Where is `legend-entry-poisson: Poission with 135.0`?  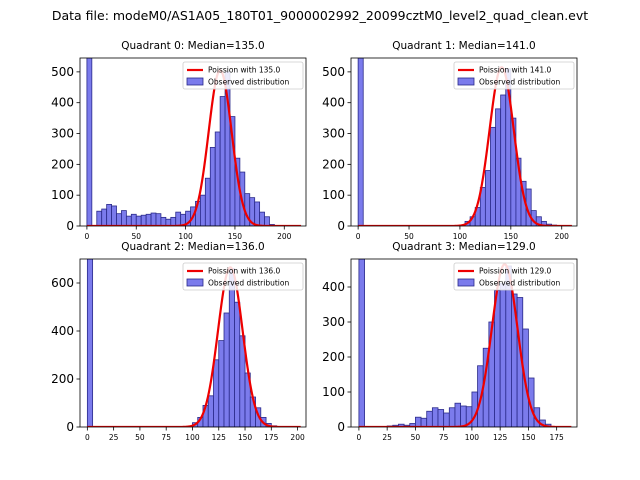
legend-entry-poisson: Poission with 135.0 is located at coordinates (244, 70).